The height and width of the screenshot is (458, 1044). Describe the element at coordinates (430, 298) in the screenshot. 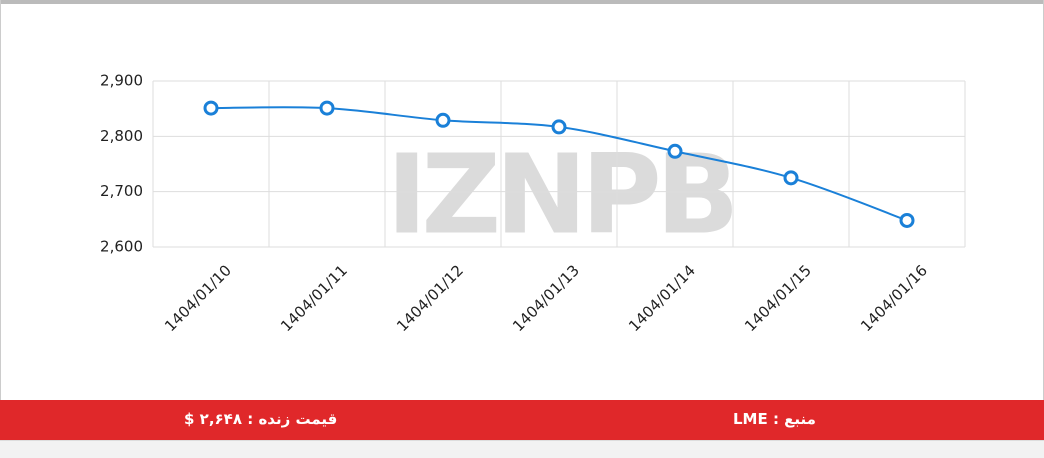

I see `x-tick-label: 1404/01/12` at that location.